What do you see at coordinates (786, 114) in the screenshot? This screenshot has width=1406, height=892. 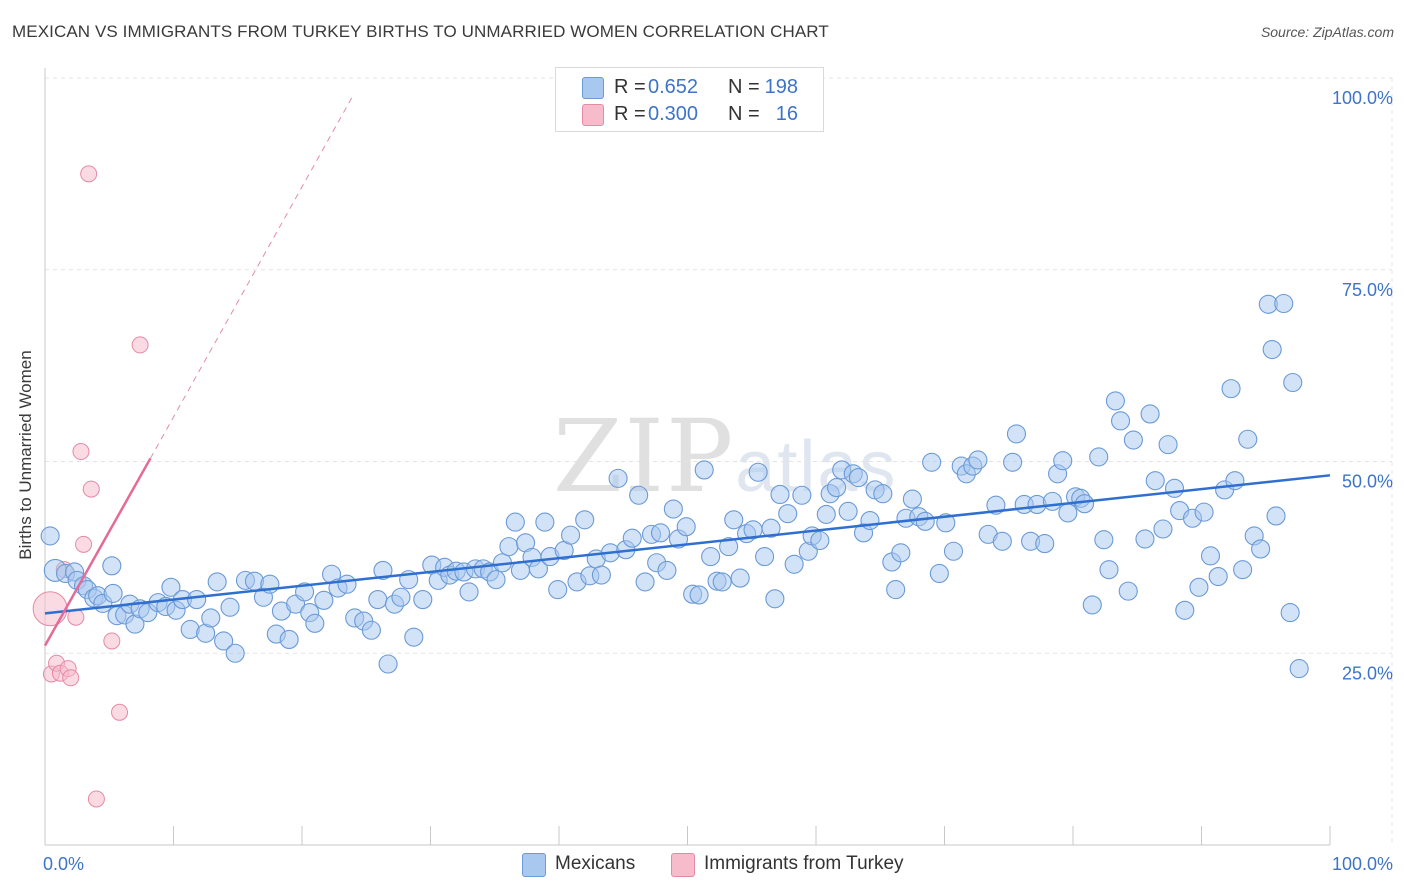 I see `stats-n-value: 16` at bounding box center [786, 114].